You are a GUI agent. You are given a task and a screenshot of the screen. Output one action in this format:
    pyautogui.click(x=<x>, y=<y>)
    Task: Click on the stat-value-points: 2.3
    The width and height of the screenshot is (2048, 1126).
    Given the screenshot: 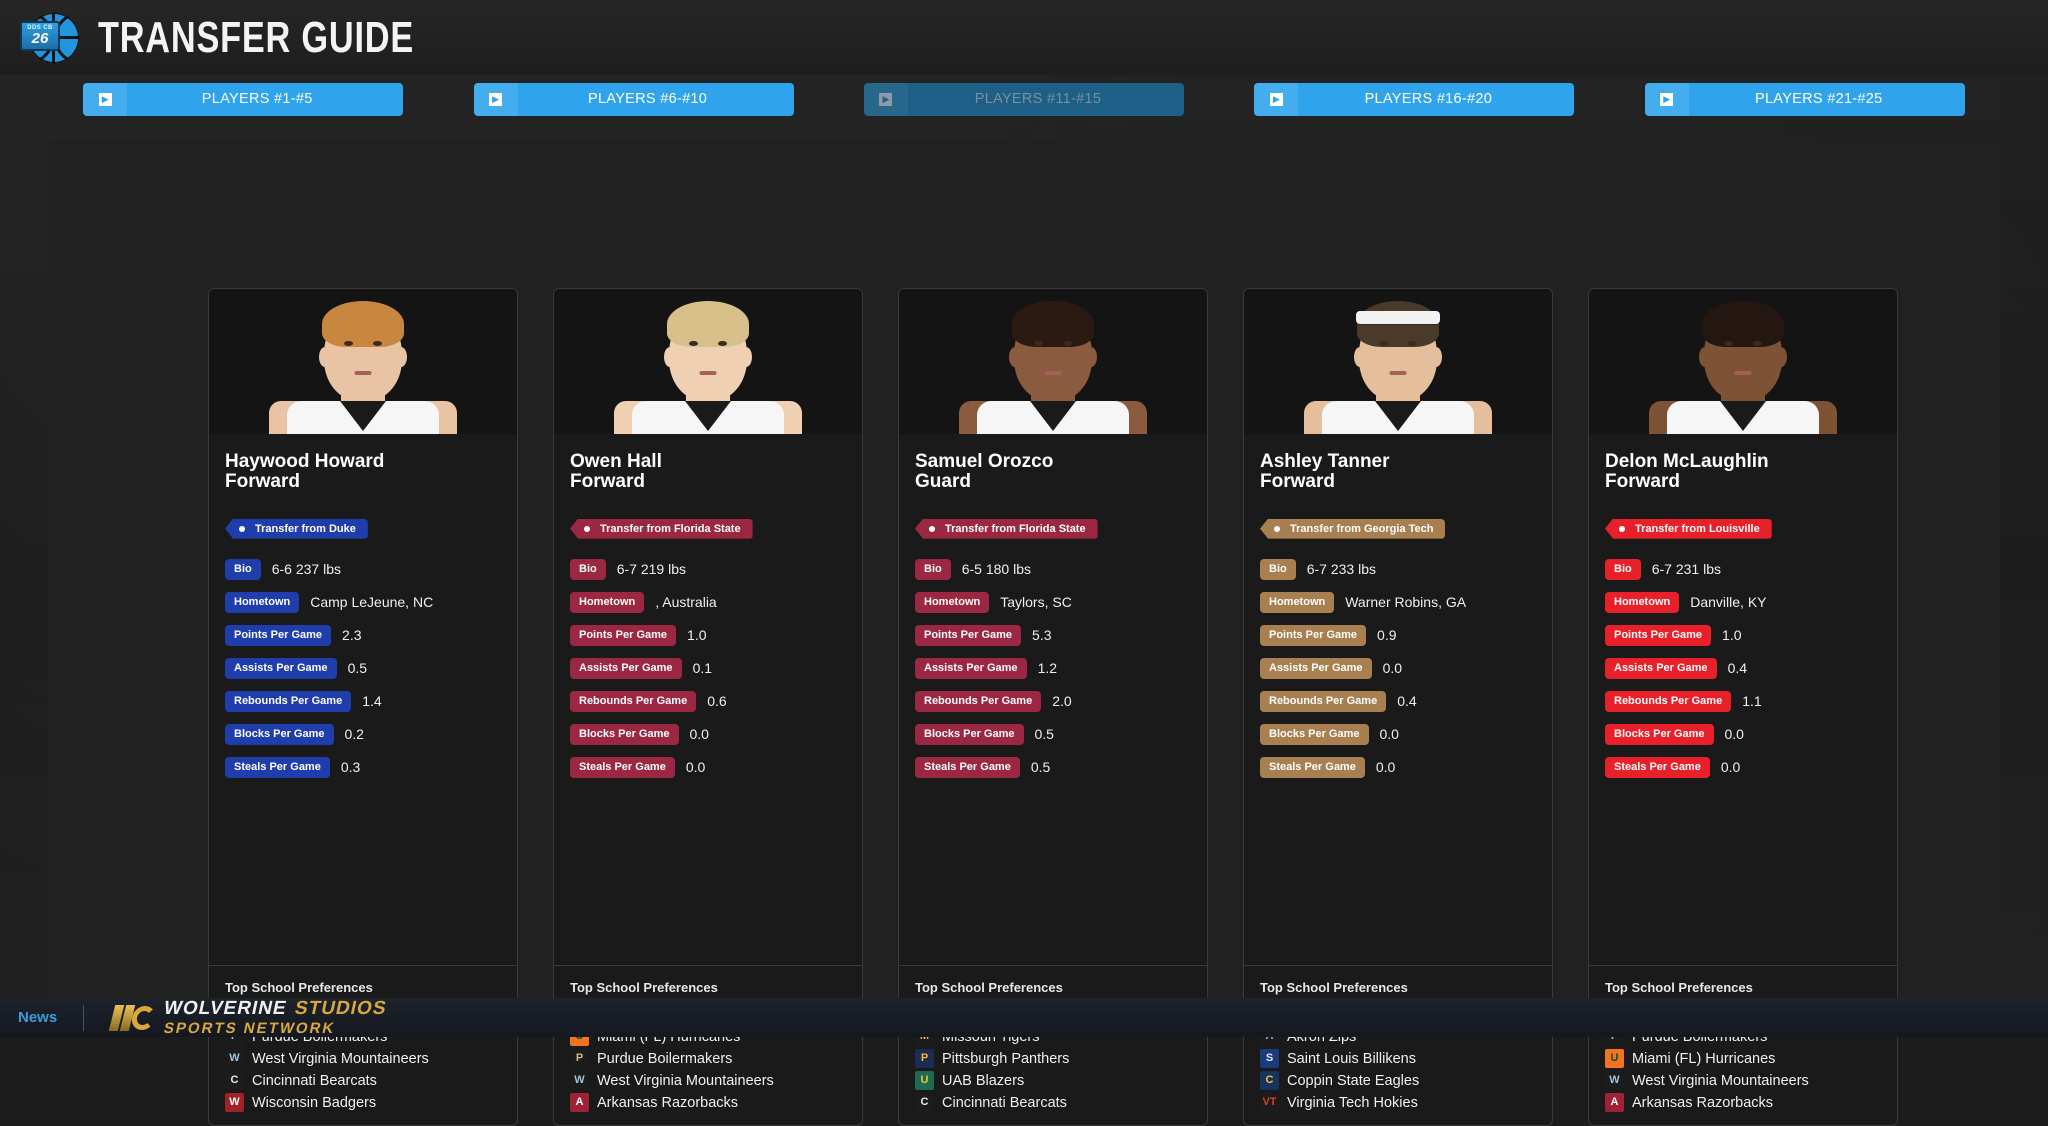 What is the action you would take?
    pyautogui.click(x=351, y=635)
    